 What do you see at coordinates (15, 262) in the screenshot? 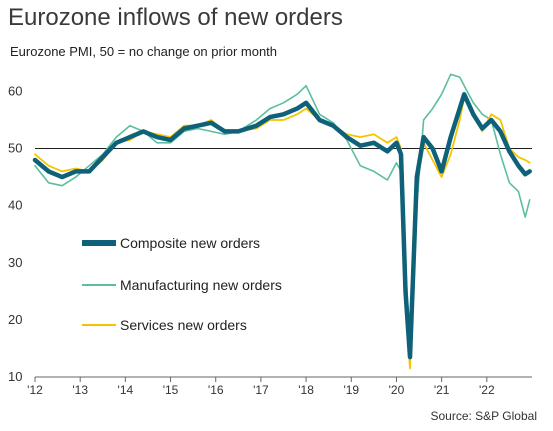
I see `y-tick-label: 30` at bounding box center [15, 262].